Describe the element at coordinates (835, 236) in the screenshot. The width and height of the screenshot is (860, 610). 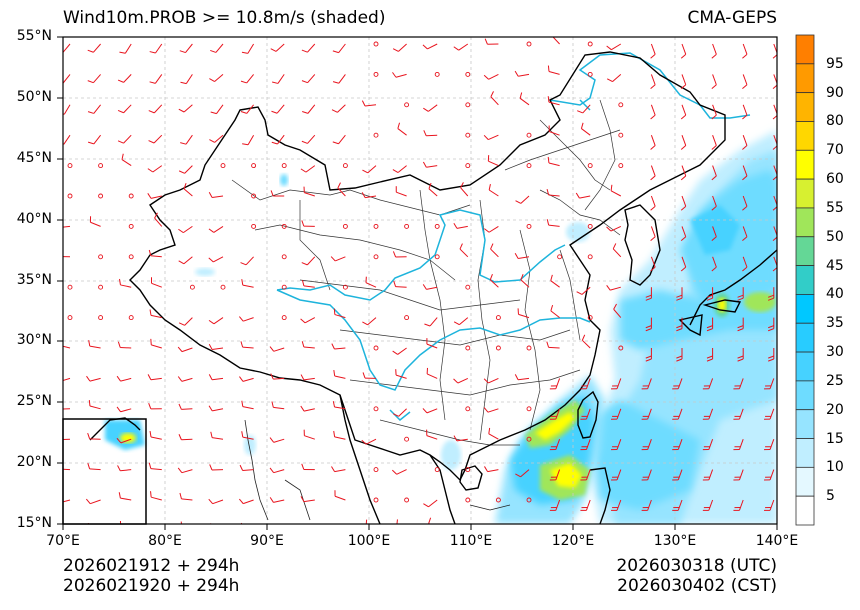
I see `colorbar-label: 50` at that location.